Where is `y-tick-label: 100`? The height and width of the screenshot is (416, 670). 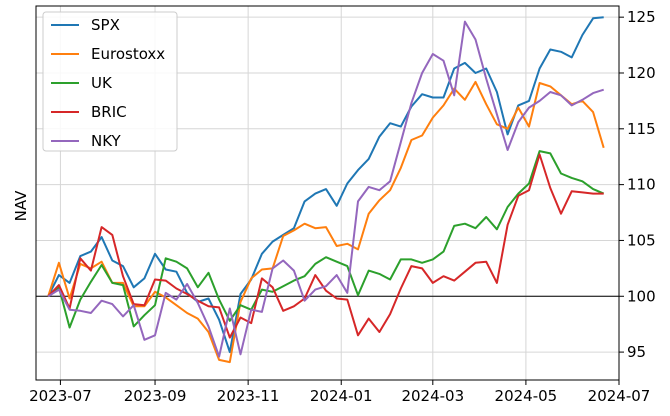
y-tick-label: 100 is located at coordinates (641, 296).